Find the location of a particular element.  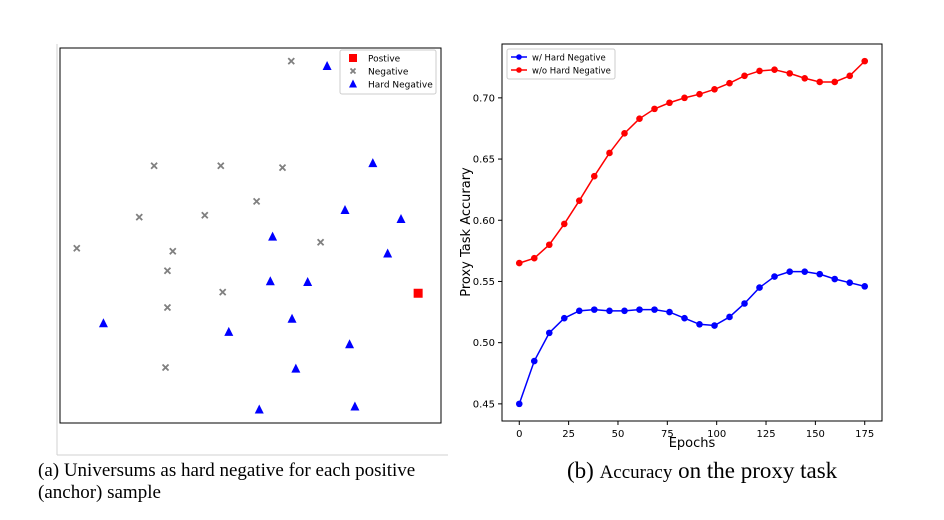

legend: w/ Hard Negative w/o Hard Negative is located at coordinates (561, 64).